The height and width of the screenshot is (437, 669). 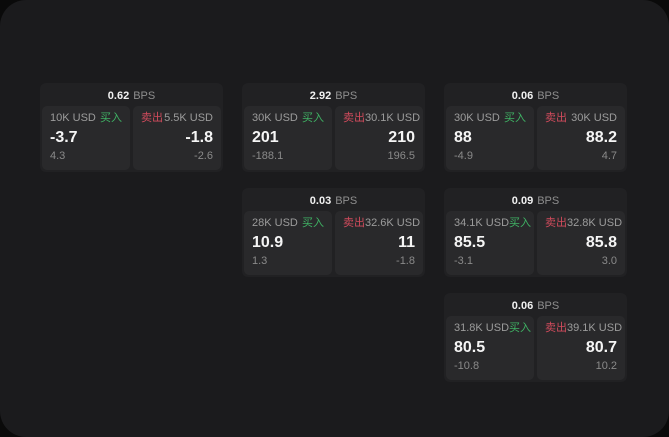 I want to click on sell-delta: -1.8, so click(x=405, y=261).